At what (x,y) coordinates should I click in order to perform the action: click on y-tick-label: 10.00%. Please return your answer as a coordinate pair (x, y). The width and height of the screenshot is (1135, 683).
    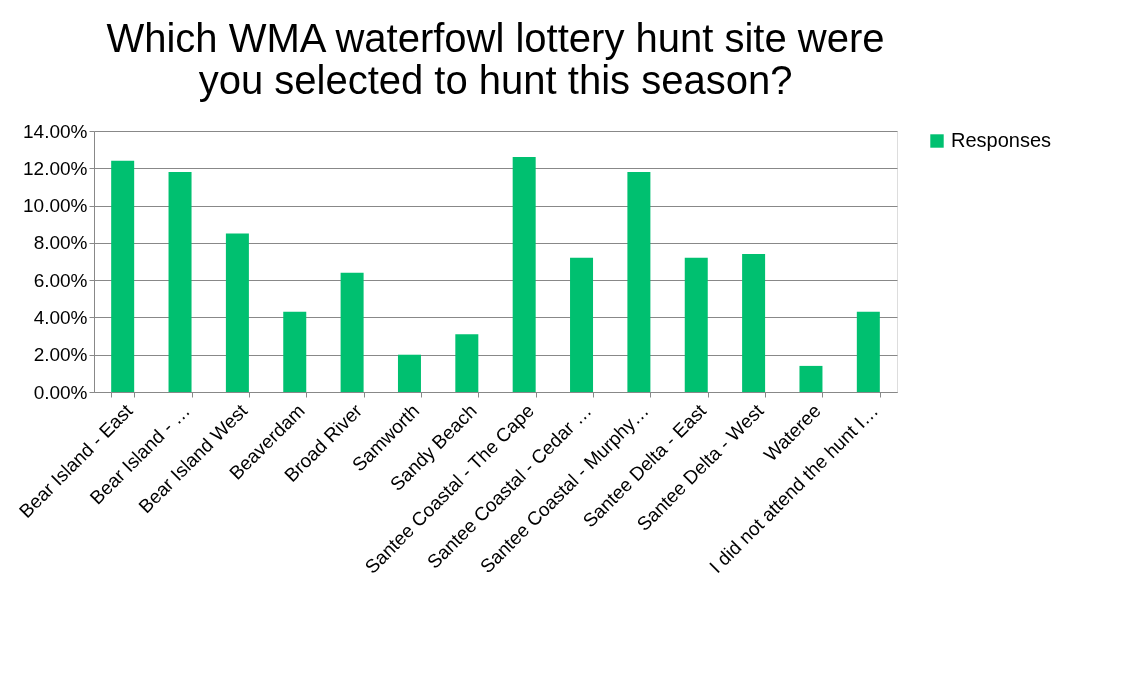
    Looking at the image, I should click on (55, 206).